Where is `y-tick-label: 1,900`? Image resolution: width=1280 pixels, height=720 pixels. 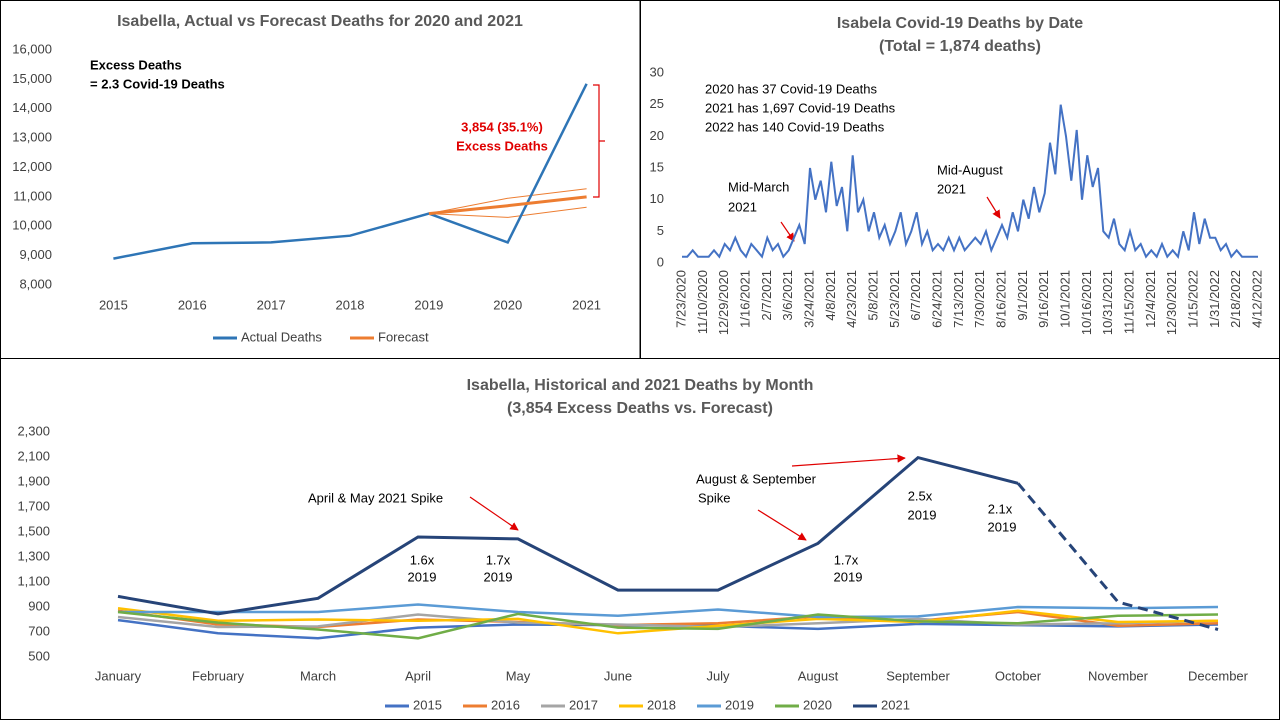 y-tick-label: 1,900 is located at coordinates (33, 480).